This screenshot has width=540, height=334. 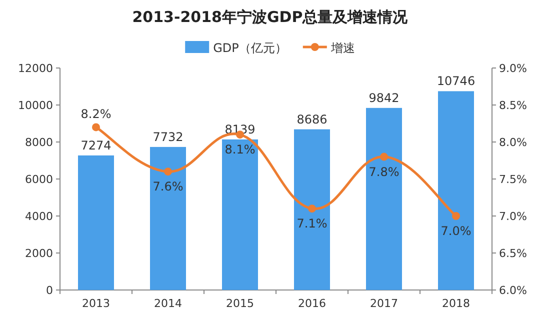 What do you see at coordinates (513, 105) in the screenshot?
I see `y2-tick-label: 8.5%` at bounding box center [513, 105].